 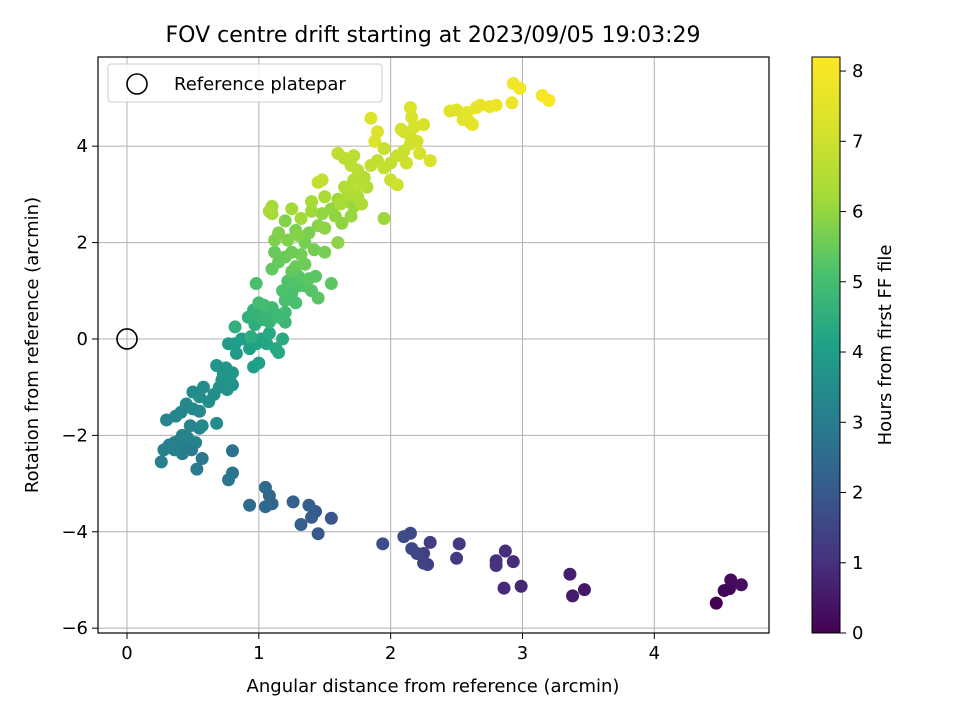 I want to click on x-axis-label: Angular distance from reference (arcmin), so click(x=433, y=686).